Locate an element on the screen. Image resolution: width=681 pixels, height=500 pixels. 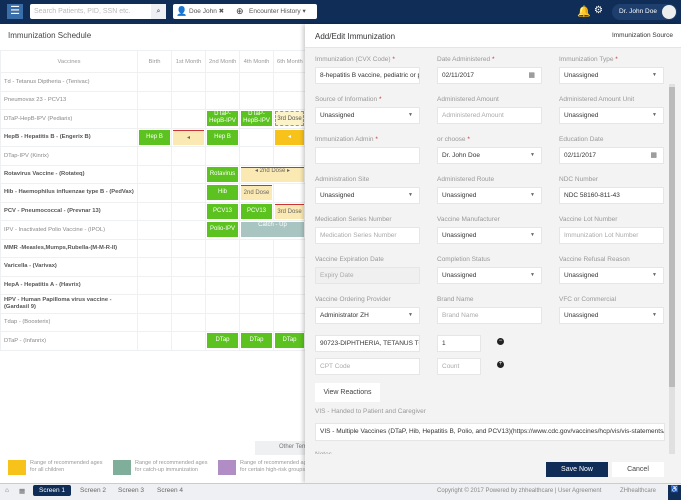
tab-screen-3: Screen 3 is located at coordinates (131, 490).